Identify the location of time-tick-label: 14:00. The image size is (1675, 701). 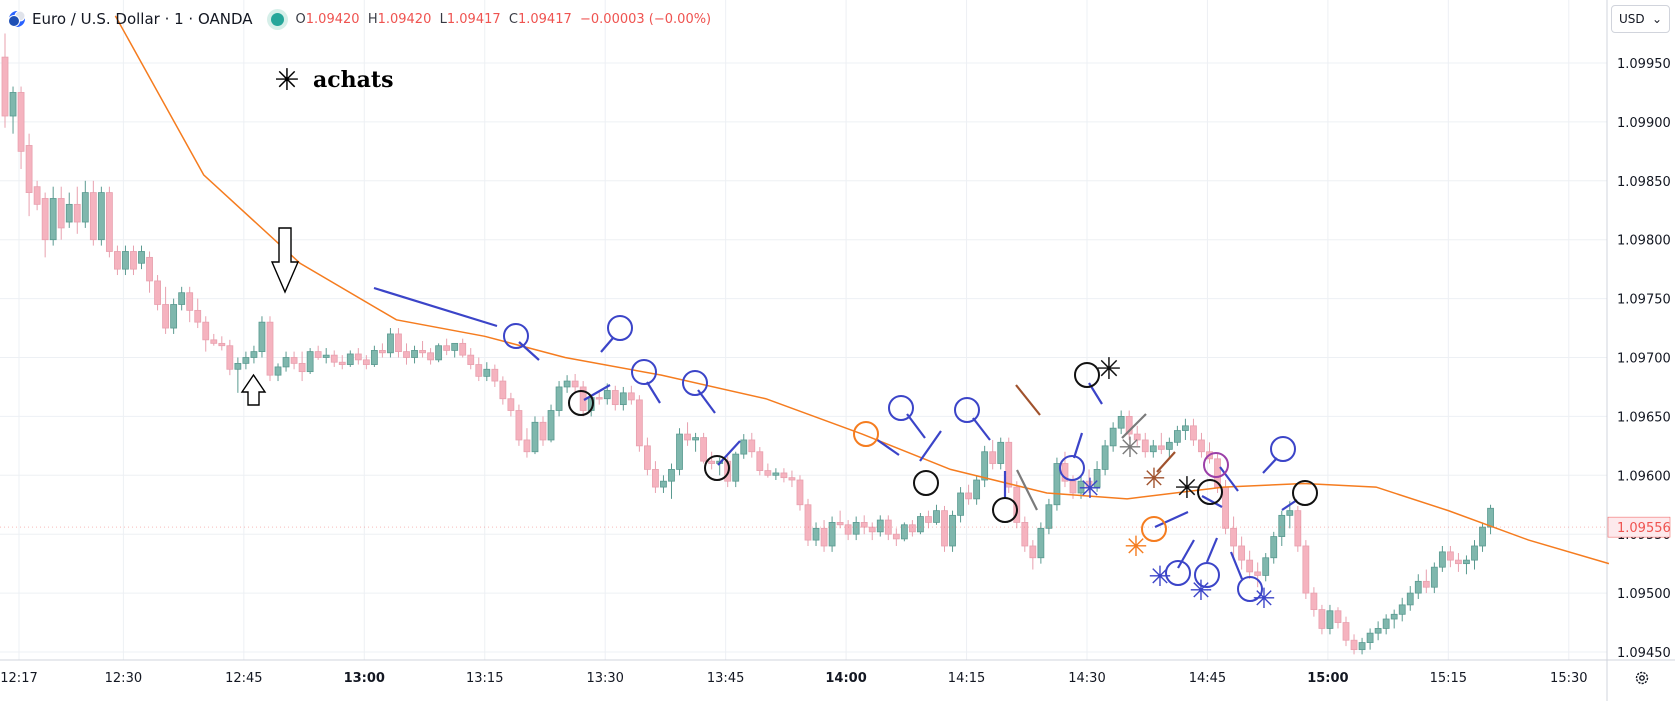
(845, 678).